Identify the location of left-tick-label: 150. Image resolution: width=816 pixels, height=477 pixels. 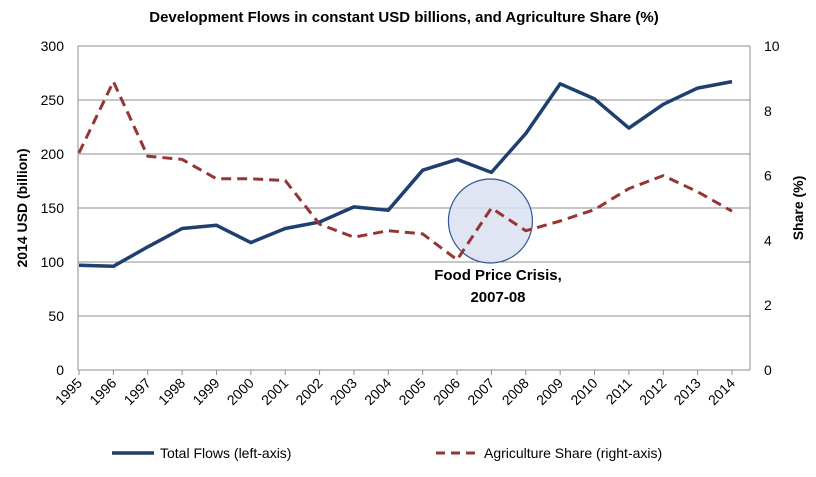
(53, 208).